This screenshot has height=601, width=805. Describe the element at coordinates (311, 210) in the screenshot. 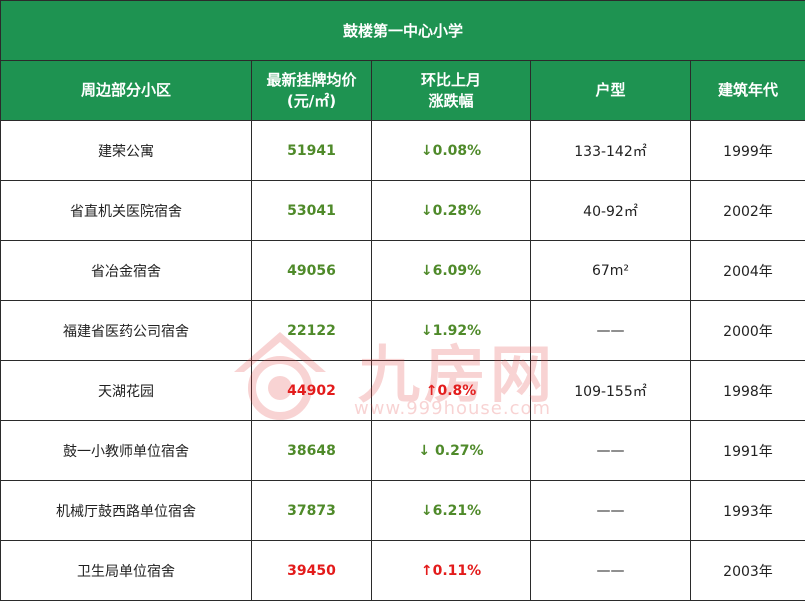

I see `price-cell: 53041` at that location.